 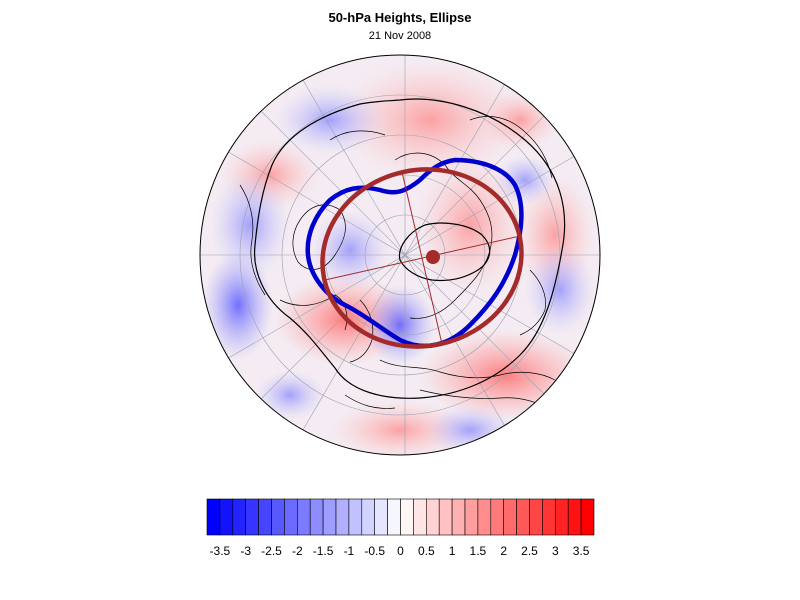 I want to click on colorbar-tick-label: 0.5, so click(x=426, y=551).